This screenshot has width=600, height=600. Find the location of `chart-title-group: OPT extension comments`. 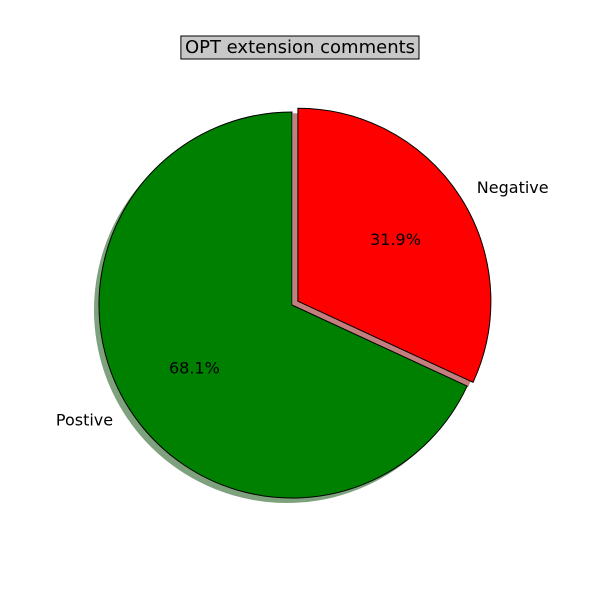

chart-title-group: OPT extension comments is located at coordinates (300, 47).